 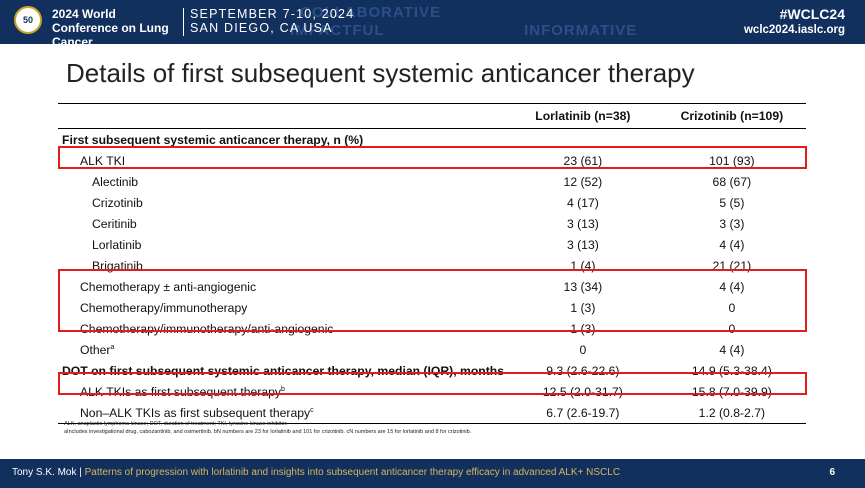 What do you see at coordinates (110, 25) in the screenshot?
I see `conference-title: 2024 World Conference on Lung Cancer` at bounding box center [110, 25].